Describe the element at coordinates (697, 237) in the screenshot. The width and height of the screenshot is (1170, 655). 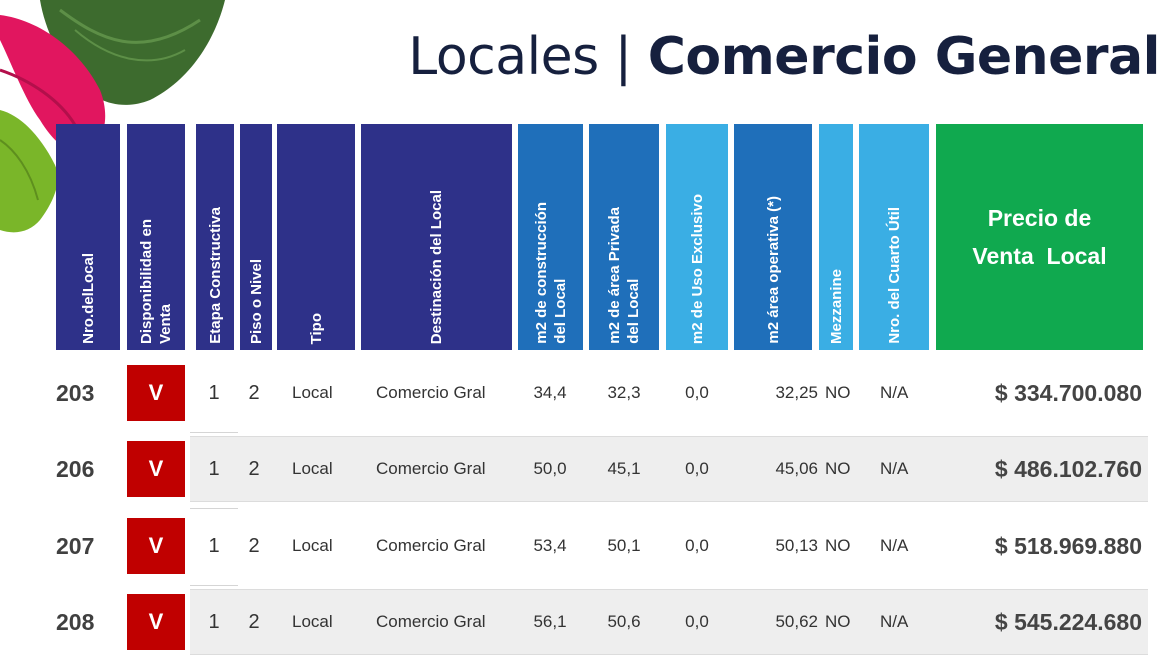
I see `header-m2-uso-exclusivo: m2 de Uso Exclusivo` at that location.